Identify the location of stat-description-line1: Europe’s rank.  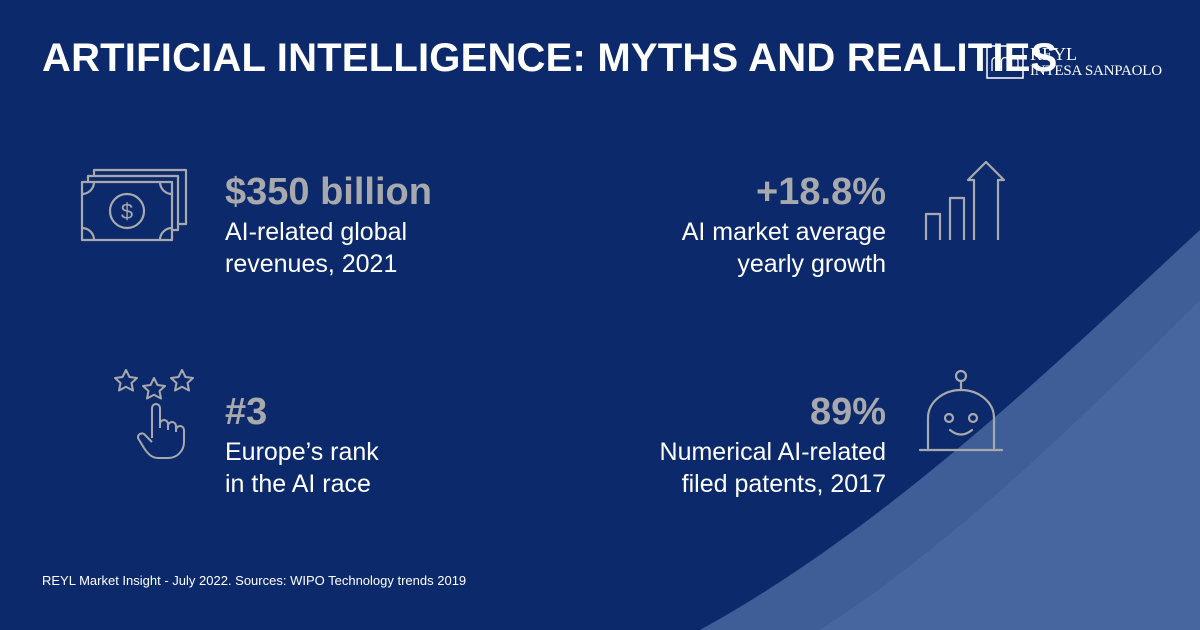
(302, 452).